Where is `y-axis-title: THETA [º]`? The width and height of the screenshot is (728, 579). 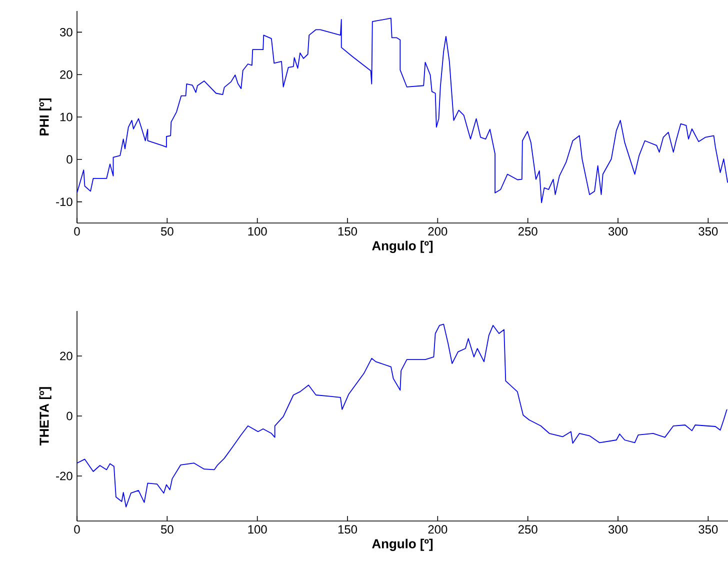 y-axis-title: THETA [º] is located at coordinates (45, 416).